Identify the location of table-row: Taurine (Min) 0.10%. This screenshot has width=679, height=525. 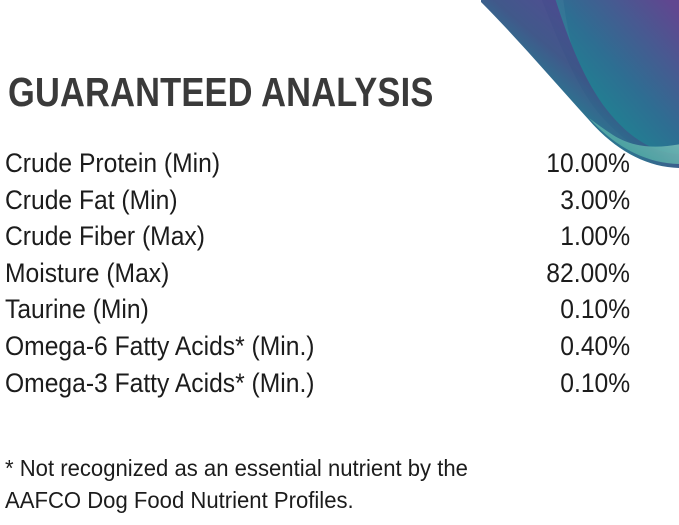
(317, 312).